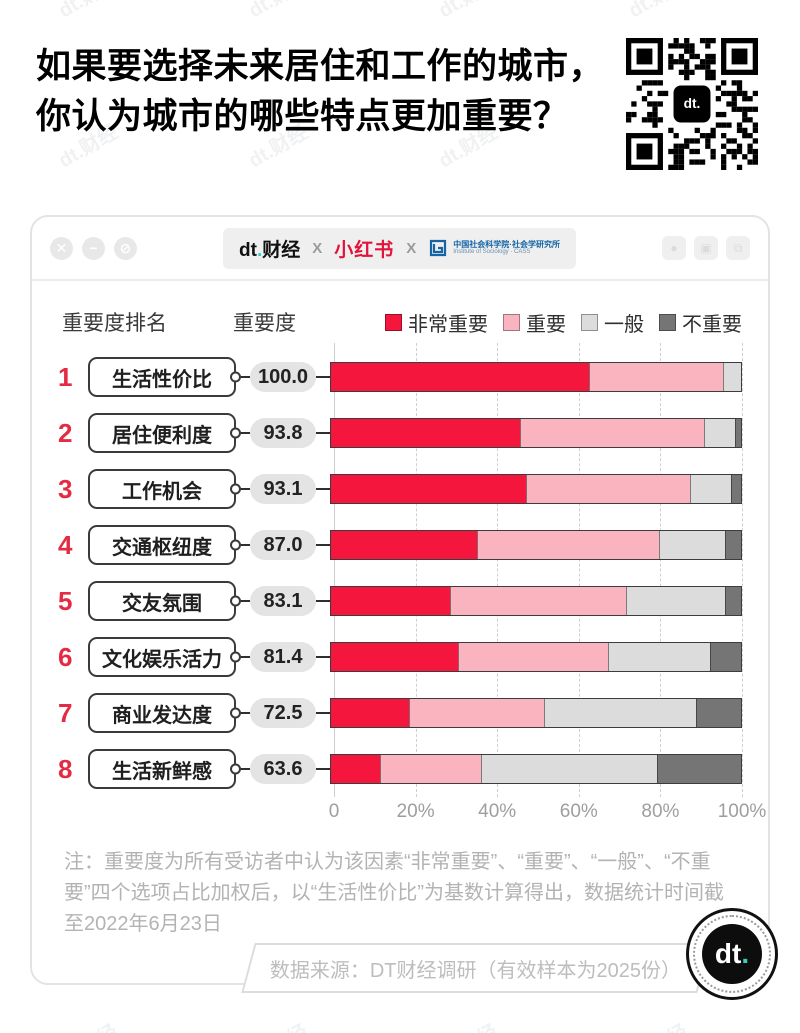  I want to click on category-label: 生活性价比, so click(162, 379).